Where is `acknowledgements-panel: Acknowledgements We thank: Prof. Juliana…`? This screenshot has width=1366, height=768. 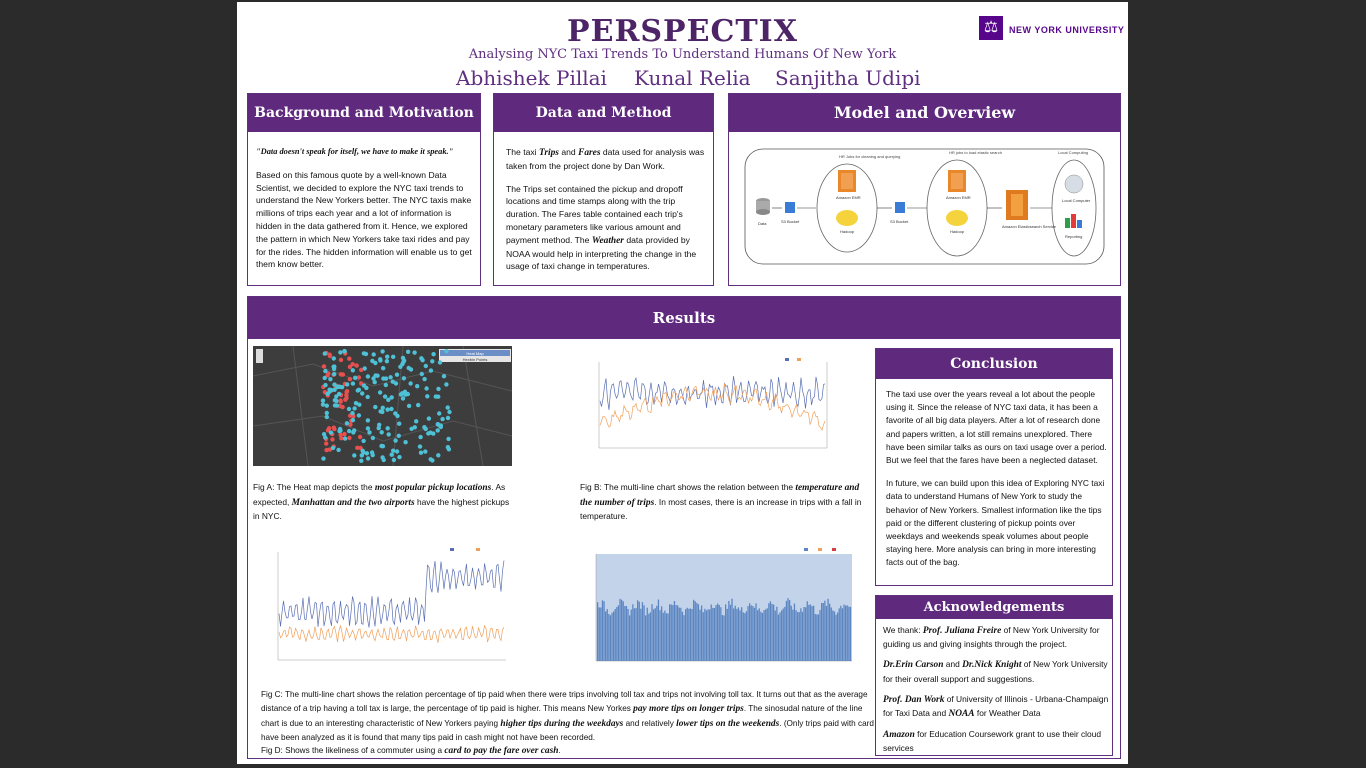 acknowledgements-panel: Acknowledgements We thank: Prof. Juliana… is located at coordinates (994, 675).